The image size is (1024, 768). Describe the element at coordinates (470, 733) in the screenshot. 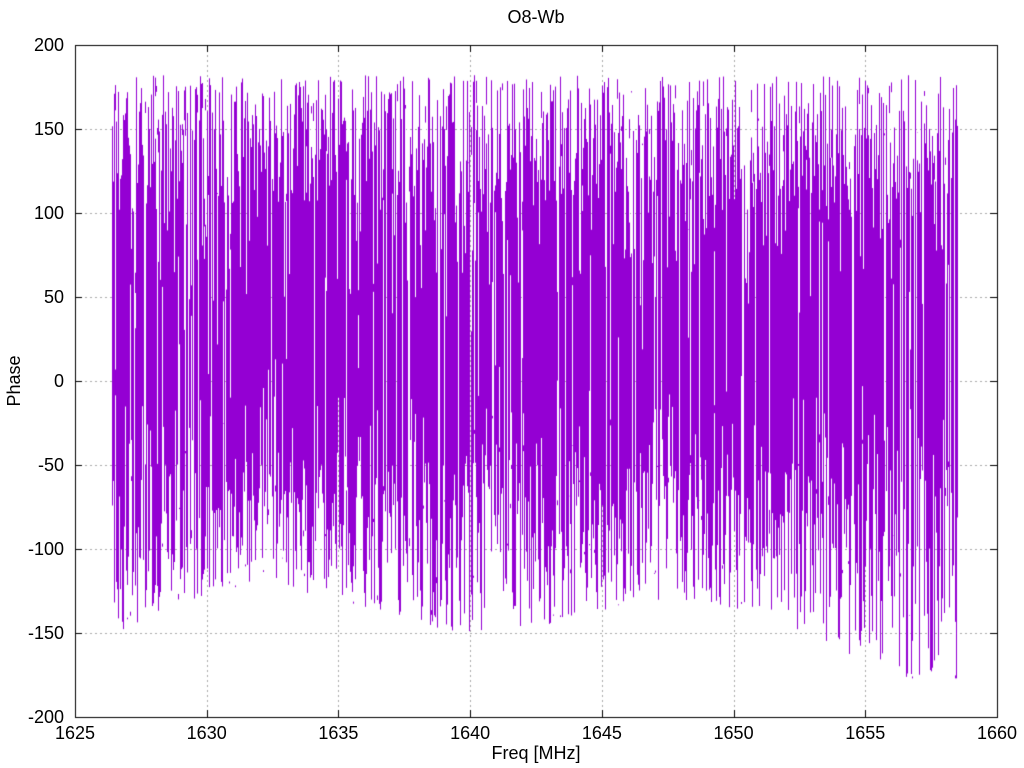

I see `x-tick-label: 1640` at that location.